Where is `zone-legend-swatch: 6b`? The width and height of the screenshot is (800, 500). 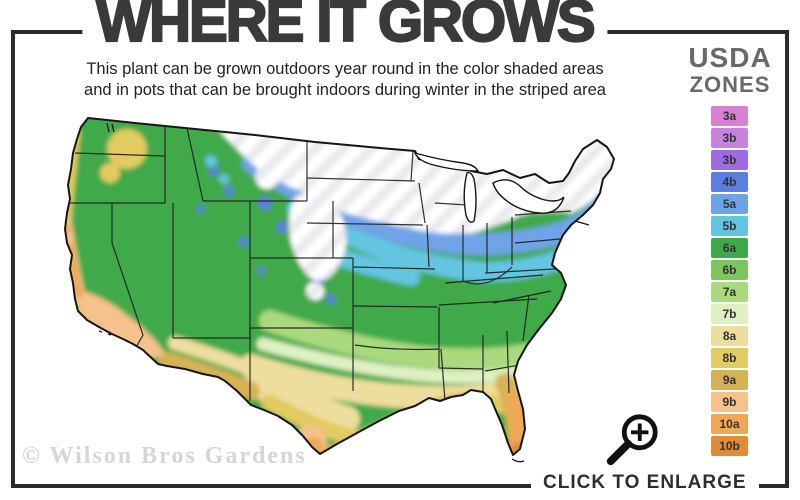
zone-legend-swatch: 6b is located at coordinates (729, 270).